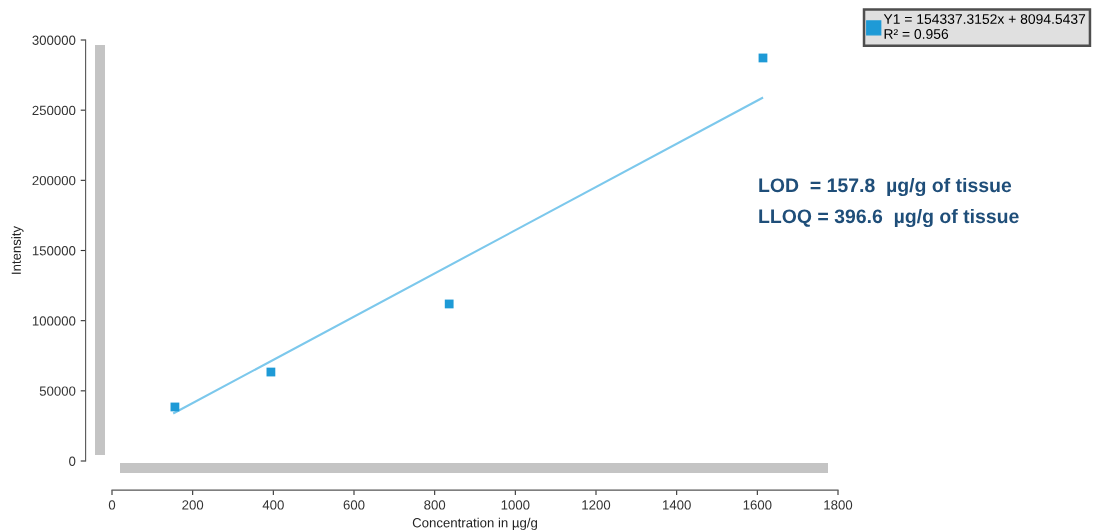 This screenshot has width=1096, height=531. Describe the element at coordinates (474, 524) in the screenshot. I see `x-axis-title: Concentration in µg/g` at that location.